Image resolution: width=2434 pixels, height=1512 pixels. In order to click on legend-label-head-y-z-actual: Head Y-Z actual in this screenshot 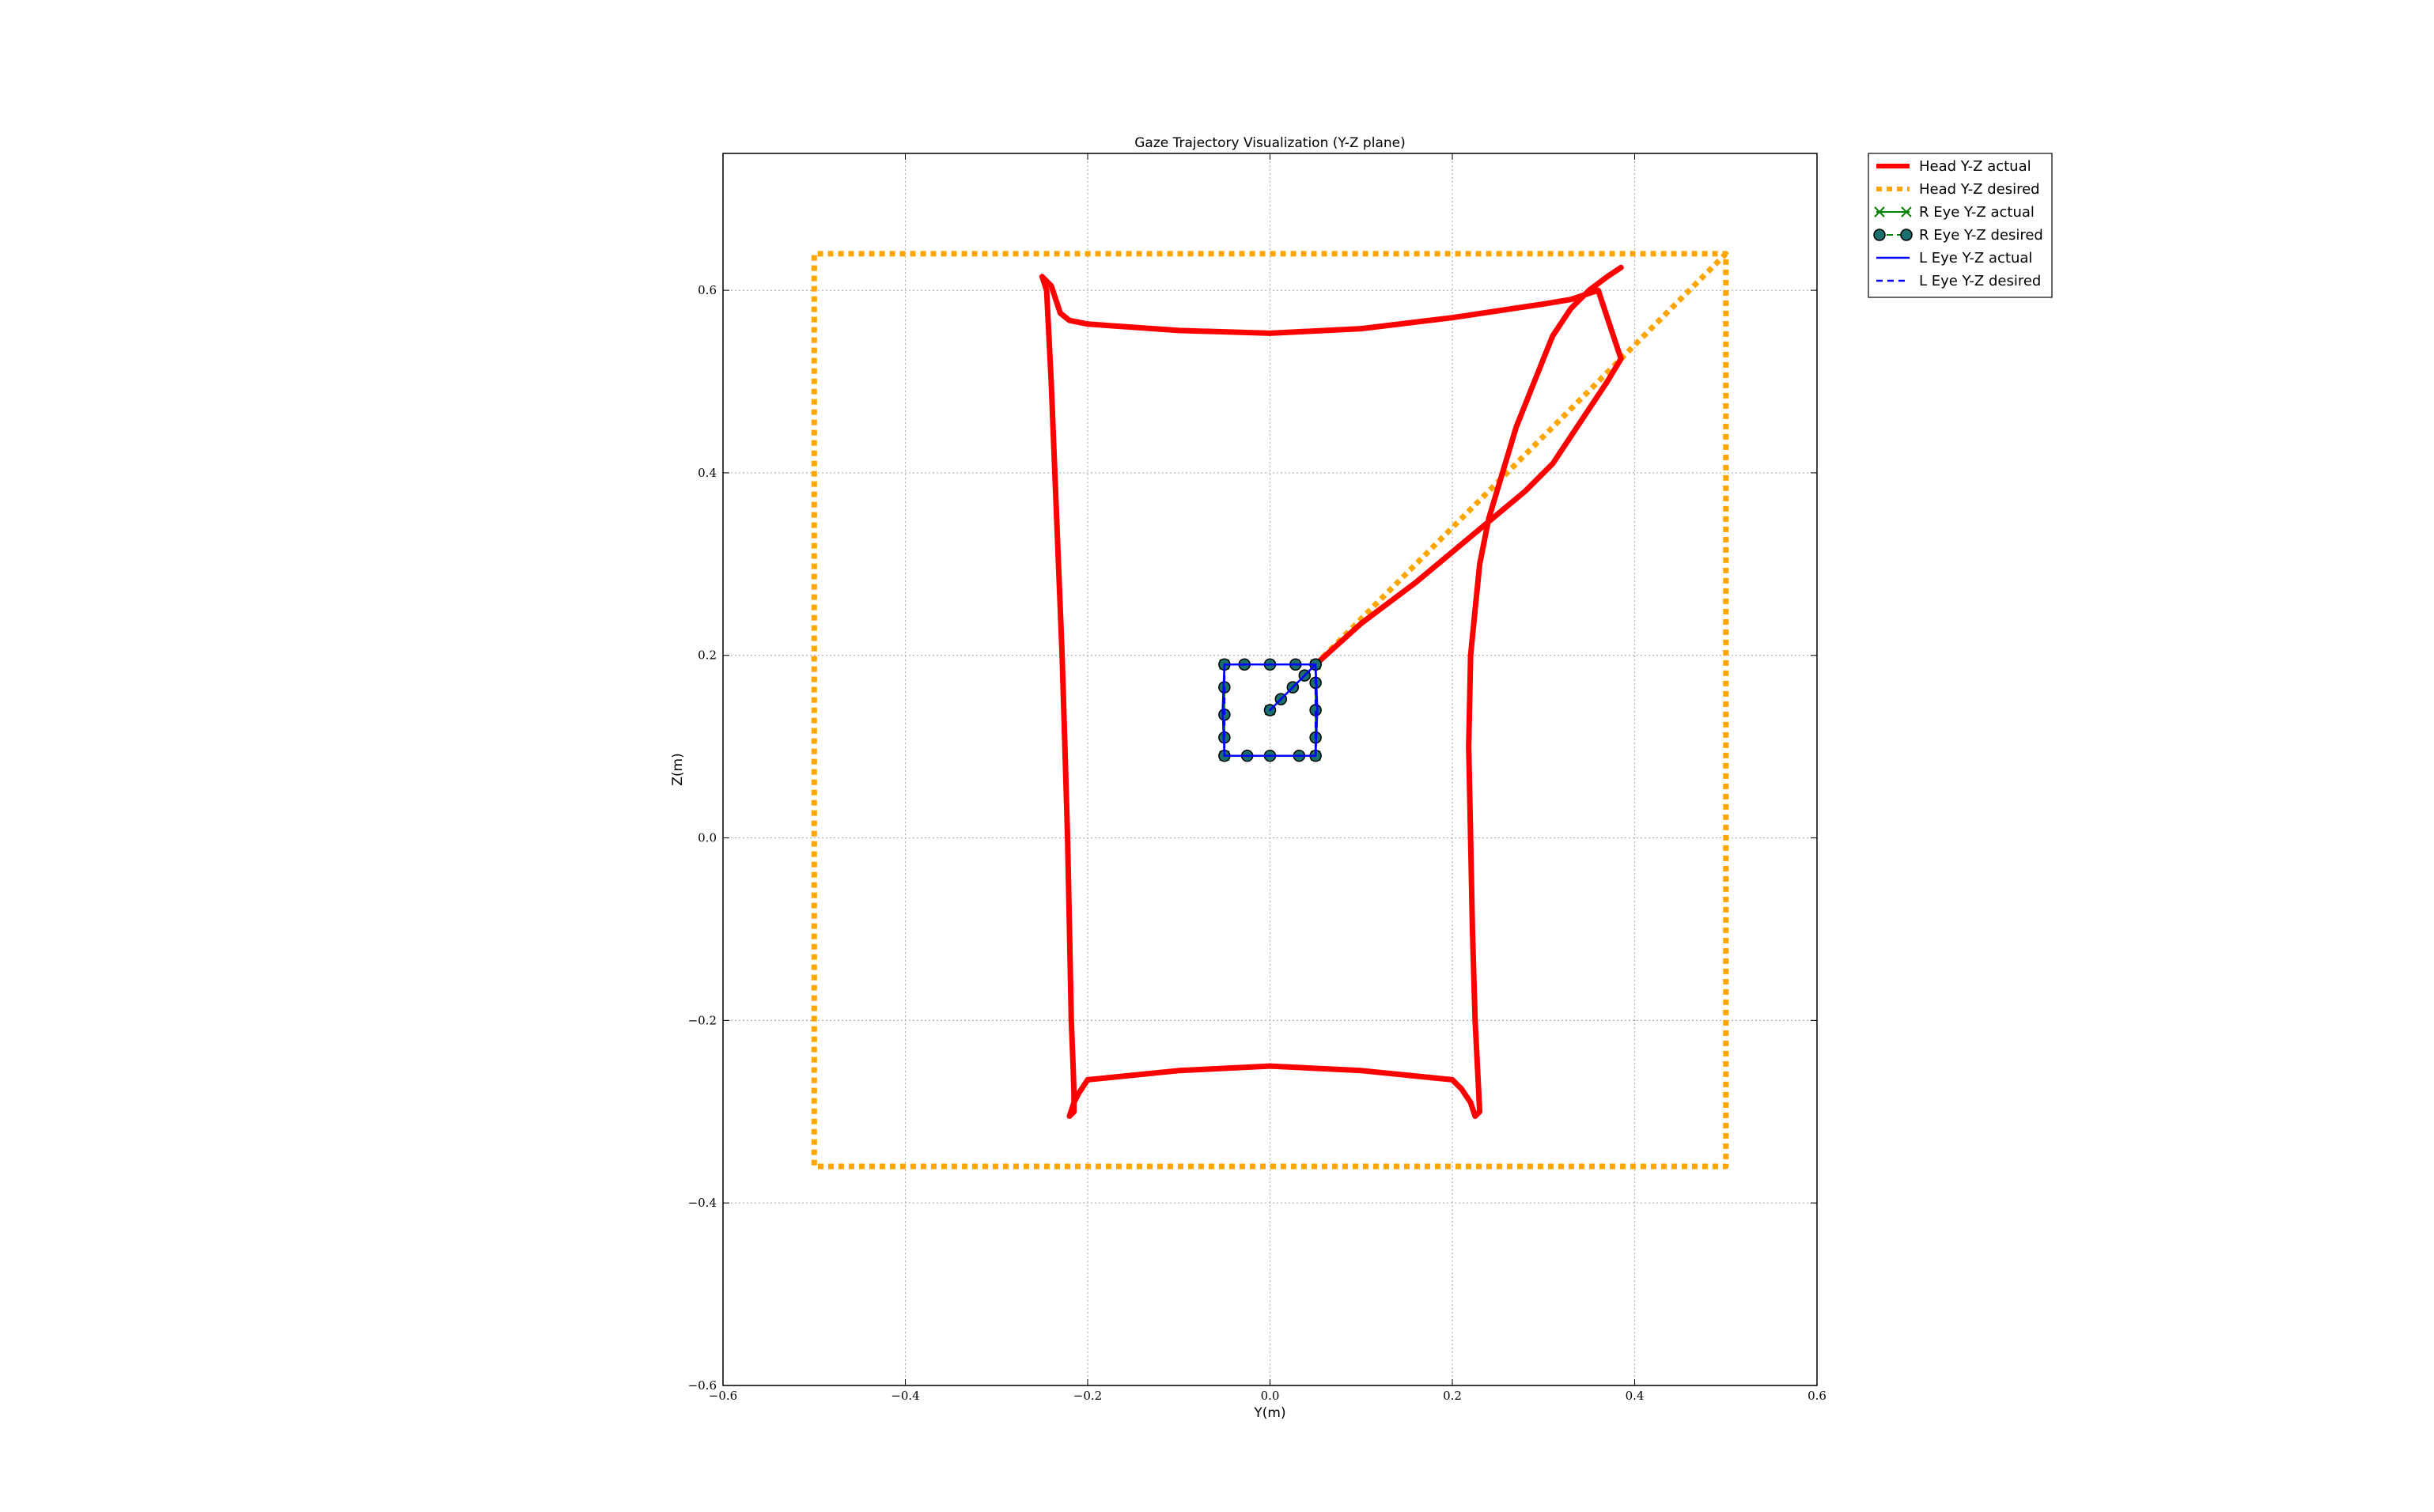, I will do `click(1975, 167)`.